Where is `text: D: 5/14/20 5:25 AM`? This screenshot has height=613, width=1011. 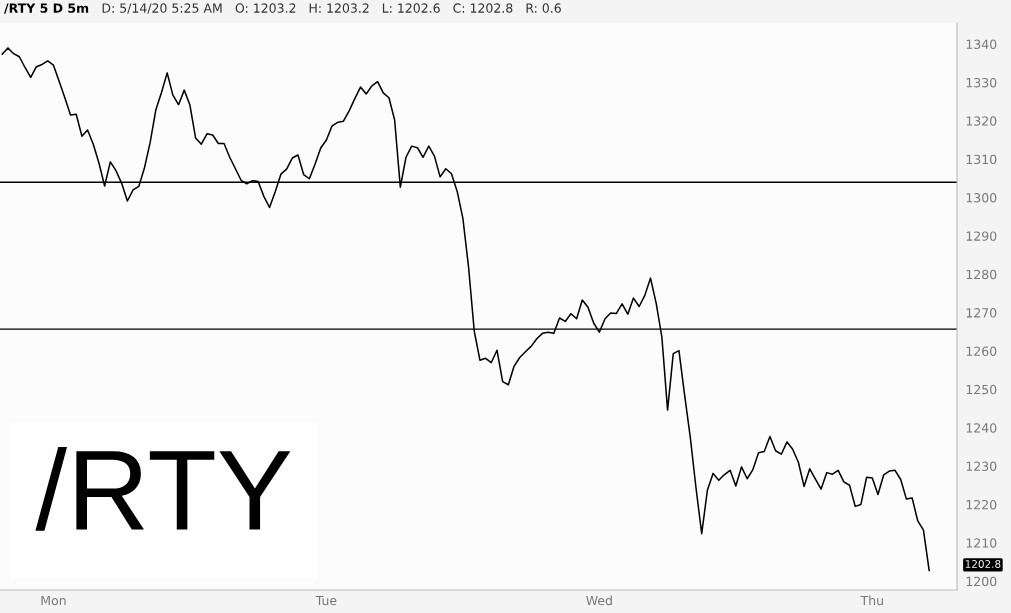
text: D: 5/14/20 5:25 AM is located at coordinates (162, 8).